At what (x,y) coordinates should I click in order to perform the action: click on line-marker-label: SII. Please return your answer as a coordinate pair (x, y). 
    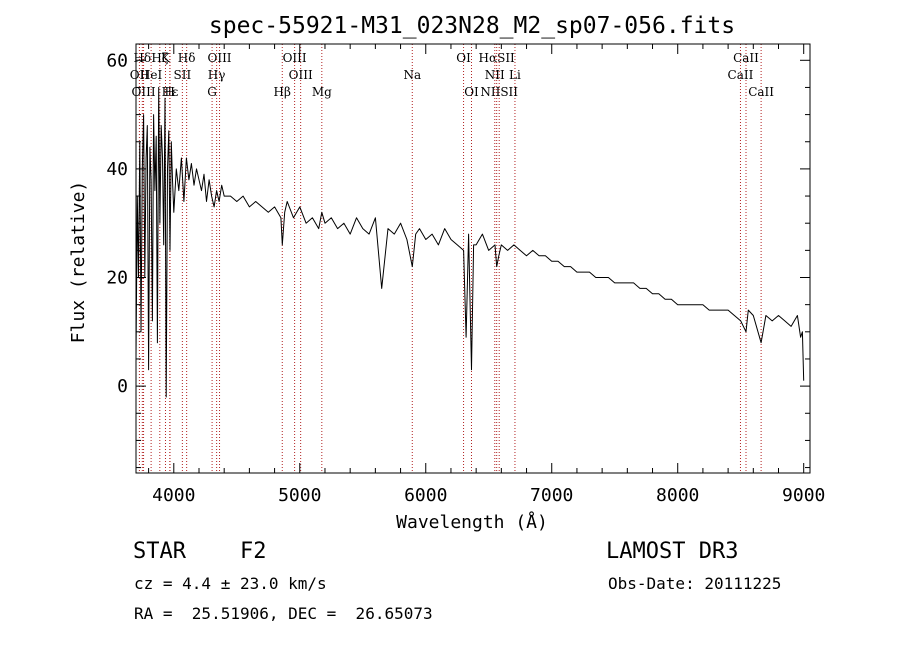
    Looking at the image, I should click on (183, 75).